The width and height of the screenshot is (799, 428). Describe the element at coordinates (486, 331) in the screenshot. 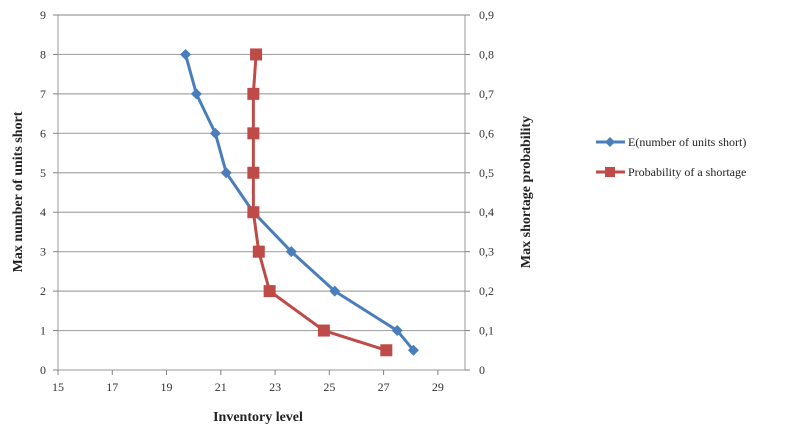

I see `right-y-tick-label: 0,1` at that location.